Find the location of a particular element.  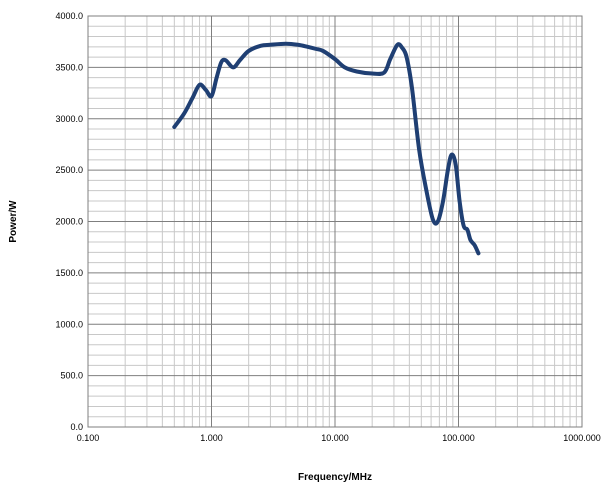

y-tick-label: 4000.0 is located at coordinates (69, 16).